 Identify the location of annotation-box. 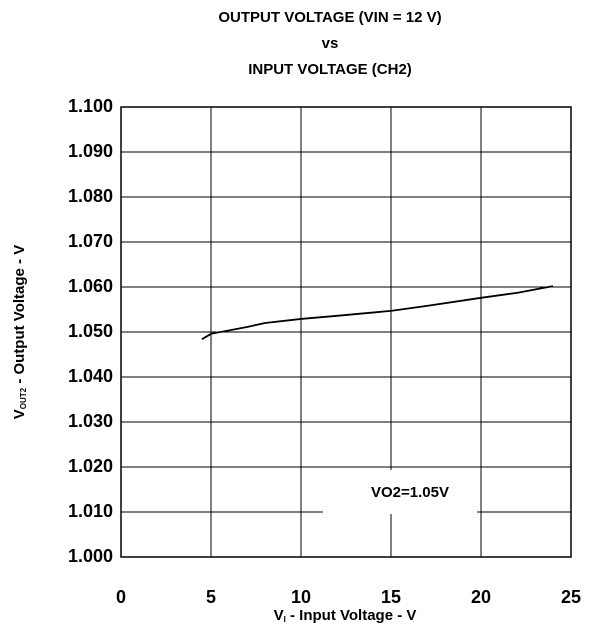
(400, 492).